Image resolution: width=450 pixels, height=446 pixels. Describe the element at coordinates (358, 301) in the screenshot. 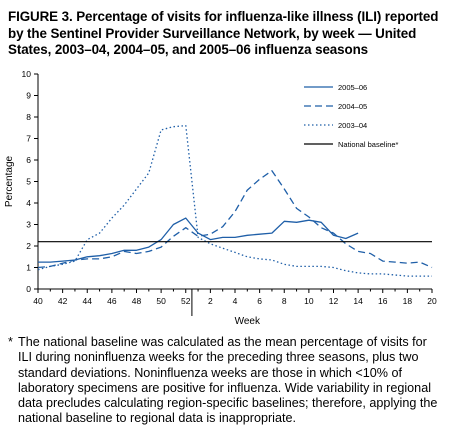

I see `x-tick-label: 14` at that location.